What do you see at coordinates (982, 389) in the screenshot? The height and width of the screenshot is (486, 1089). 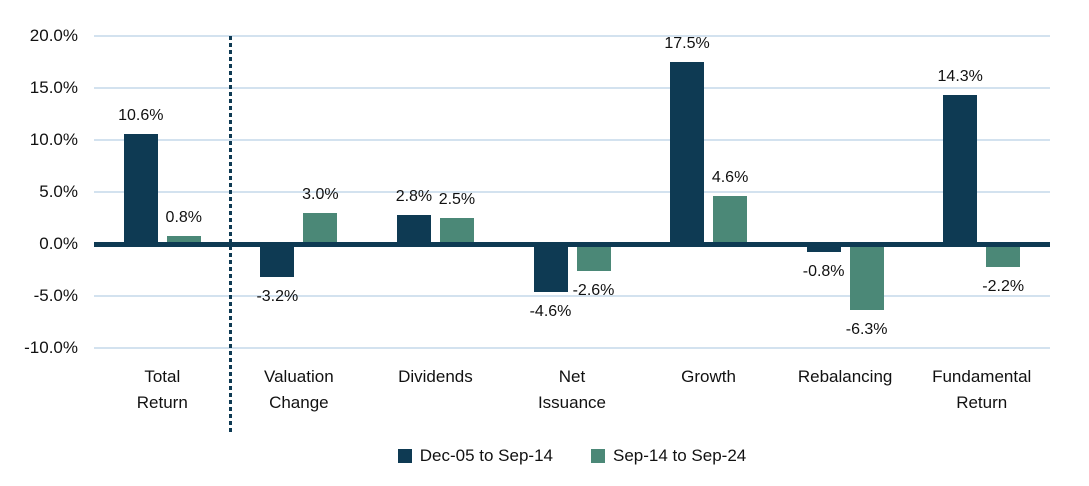 I see `x-axis-category-label: Fundamental Return` at bounding box center [982, 389].